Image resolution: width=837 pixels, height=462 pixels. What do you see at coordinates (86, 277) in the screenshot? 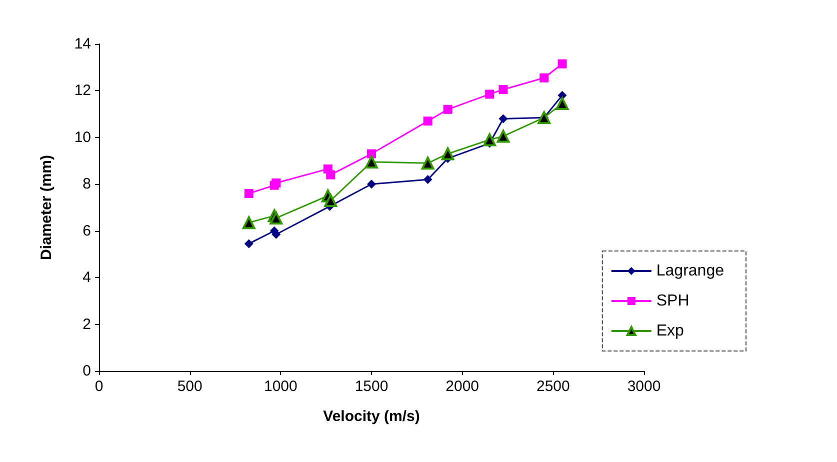
I see `y-tick-label: 4` at bounding box center [86, 277].